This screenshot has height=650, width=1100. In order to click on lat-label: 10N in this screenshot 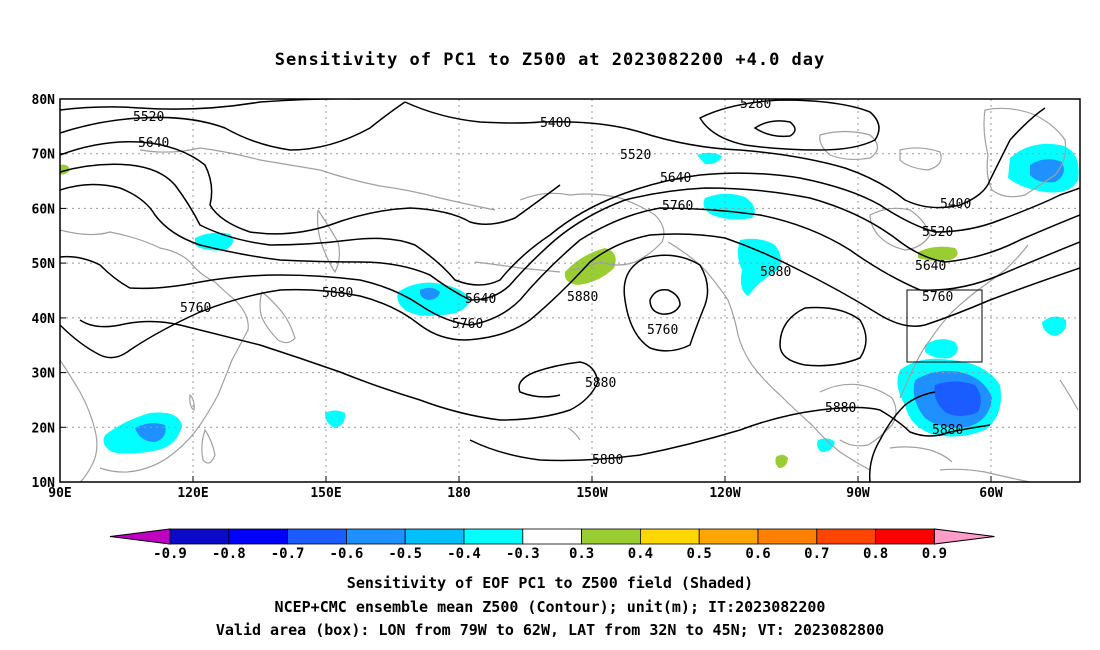, I will do `click(44, 483)`.